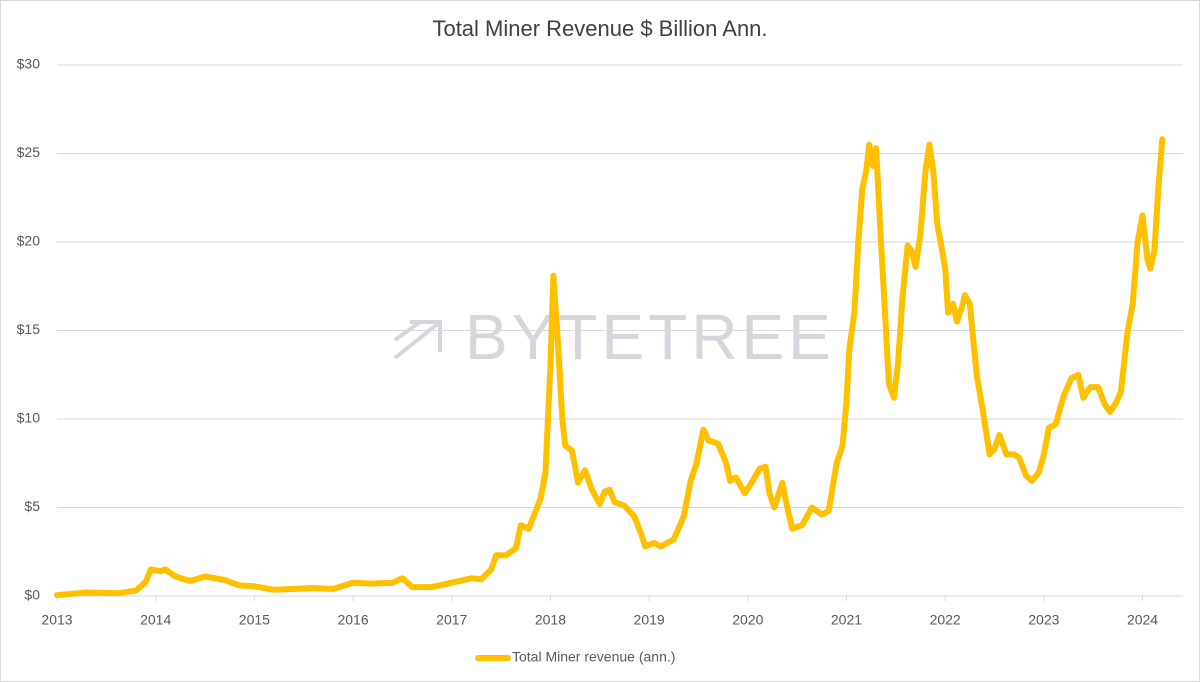 The image size is (1200, 682). I want to click on x-tick-label: 2014, so click(155, 620).